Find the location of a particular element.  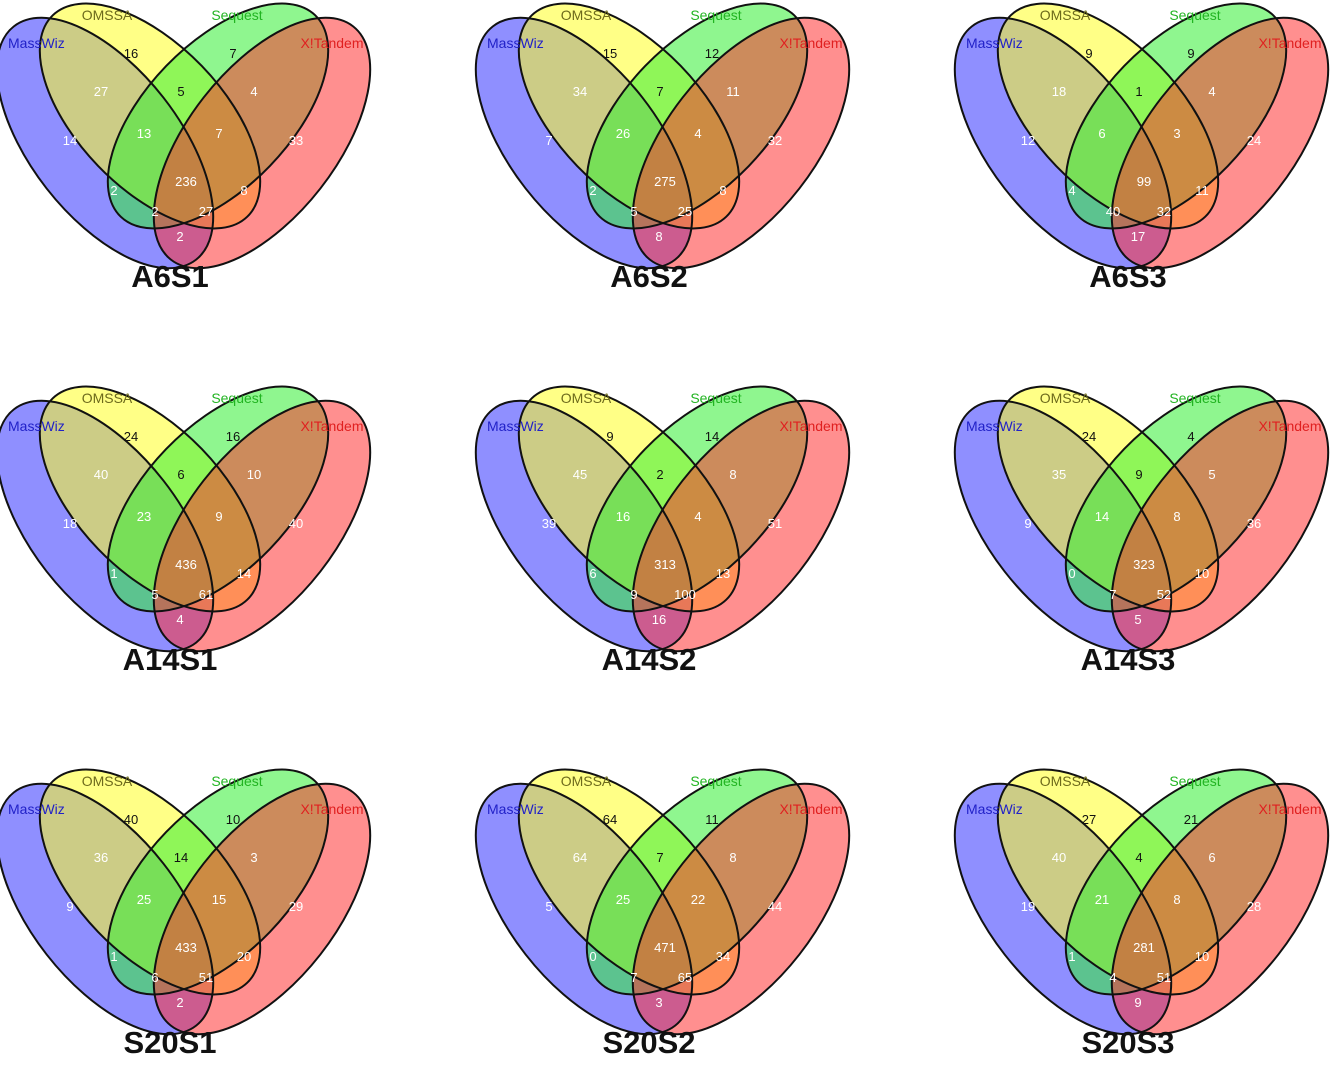

region-count-mx: 5 is located at coordinates (1137, 619).